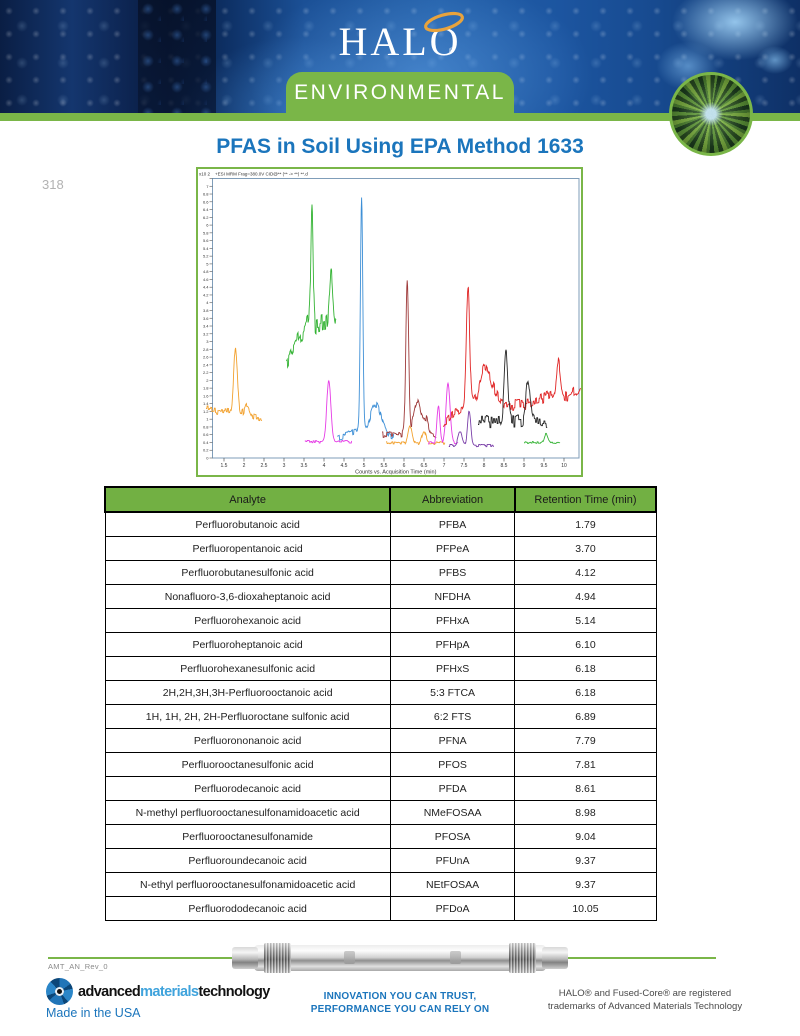 Image resolution: width=800 pixels, height=1036 pixels. Describe the element at coordinates (234, 384) in the screenshot. I see `chromatogram-trace-trace-01-PFBA` at that location.